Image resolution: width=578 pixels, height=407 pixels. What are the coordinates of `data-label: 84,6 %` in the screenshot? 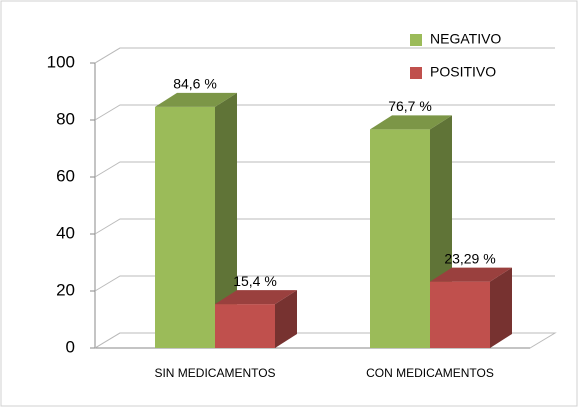 It's located at (195, 84).